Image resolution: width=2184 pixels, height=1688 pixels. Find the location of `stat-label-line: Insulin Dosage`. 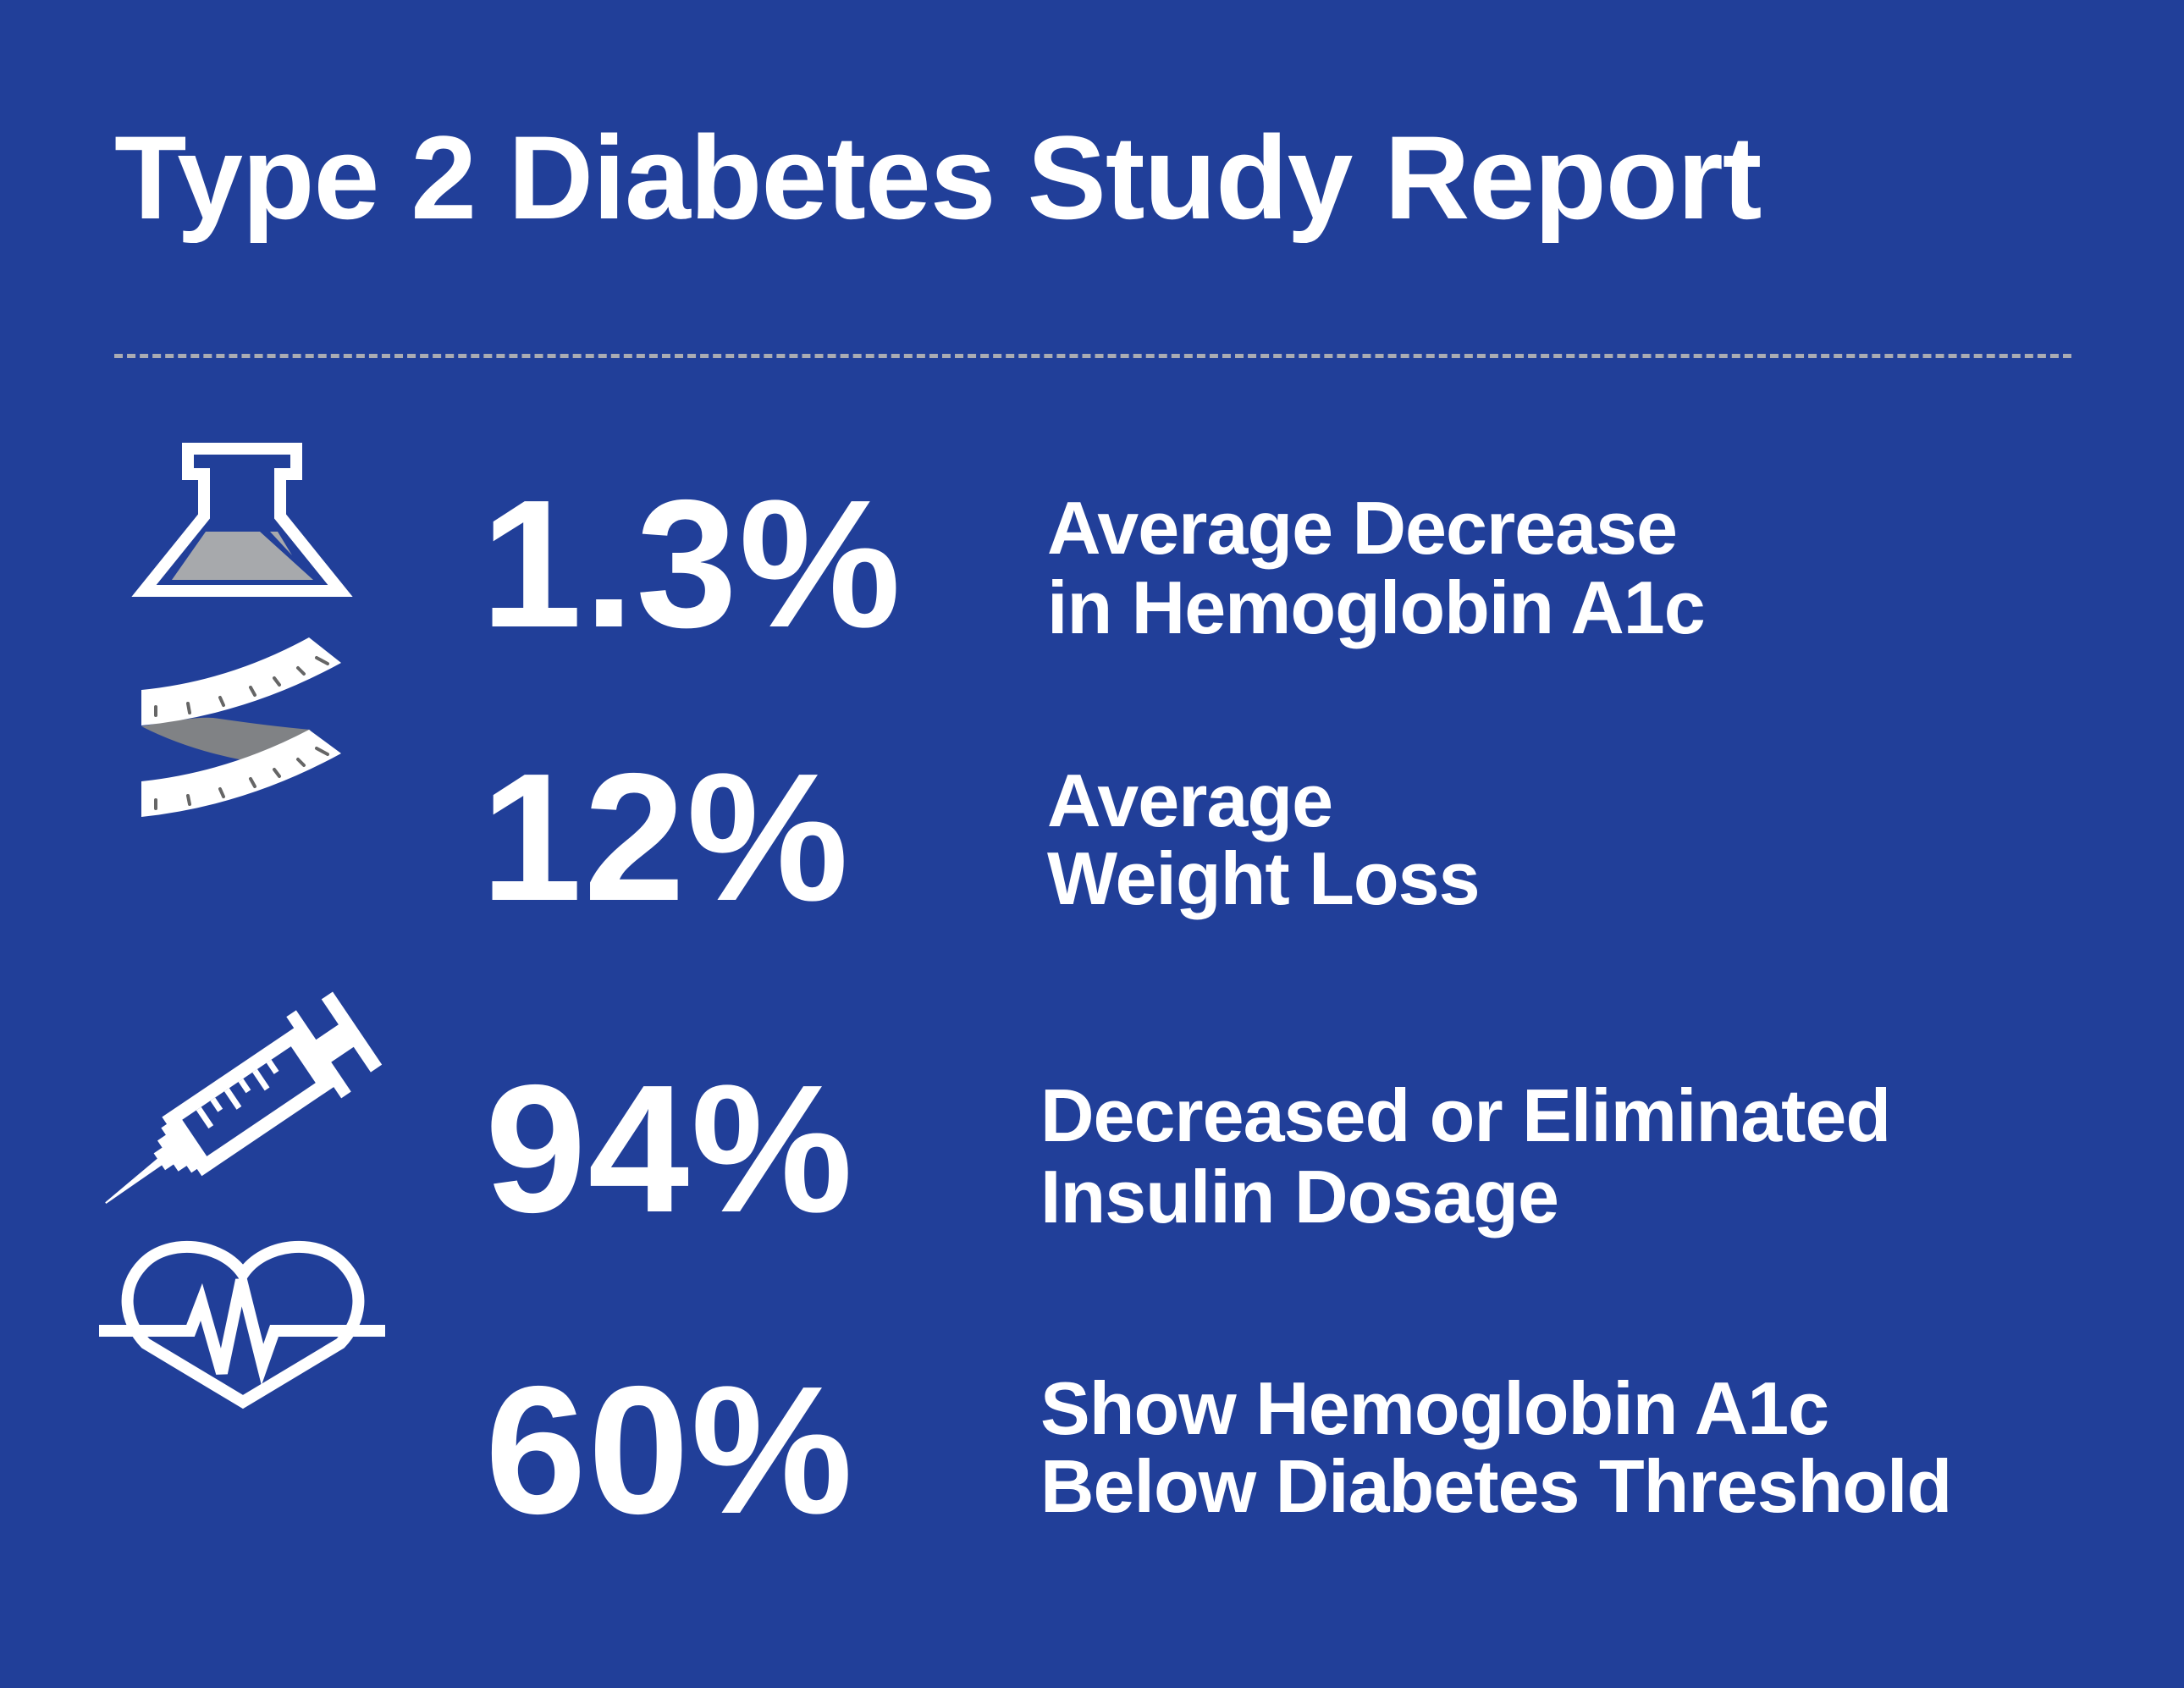

stat-label-line: Insulin Dosage is located at coordinates (1299, 1196).